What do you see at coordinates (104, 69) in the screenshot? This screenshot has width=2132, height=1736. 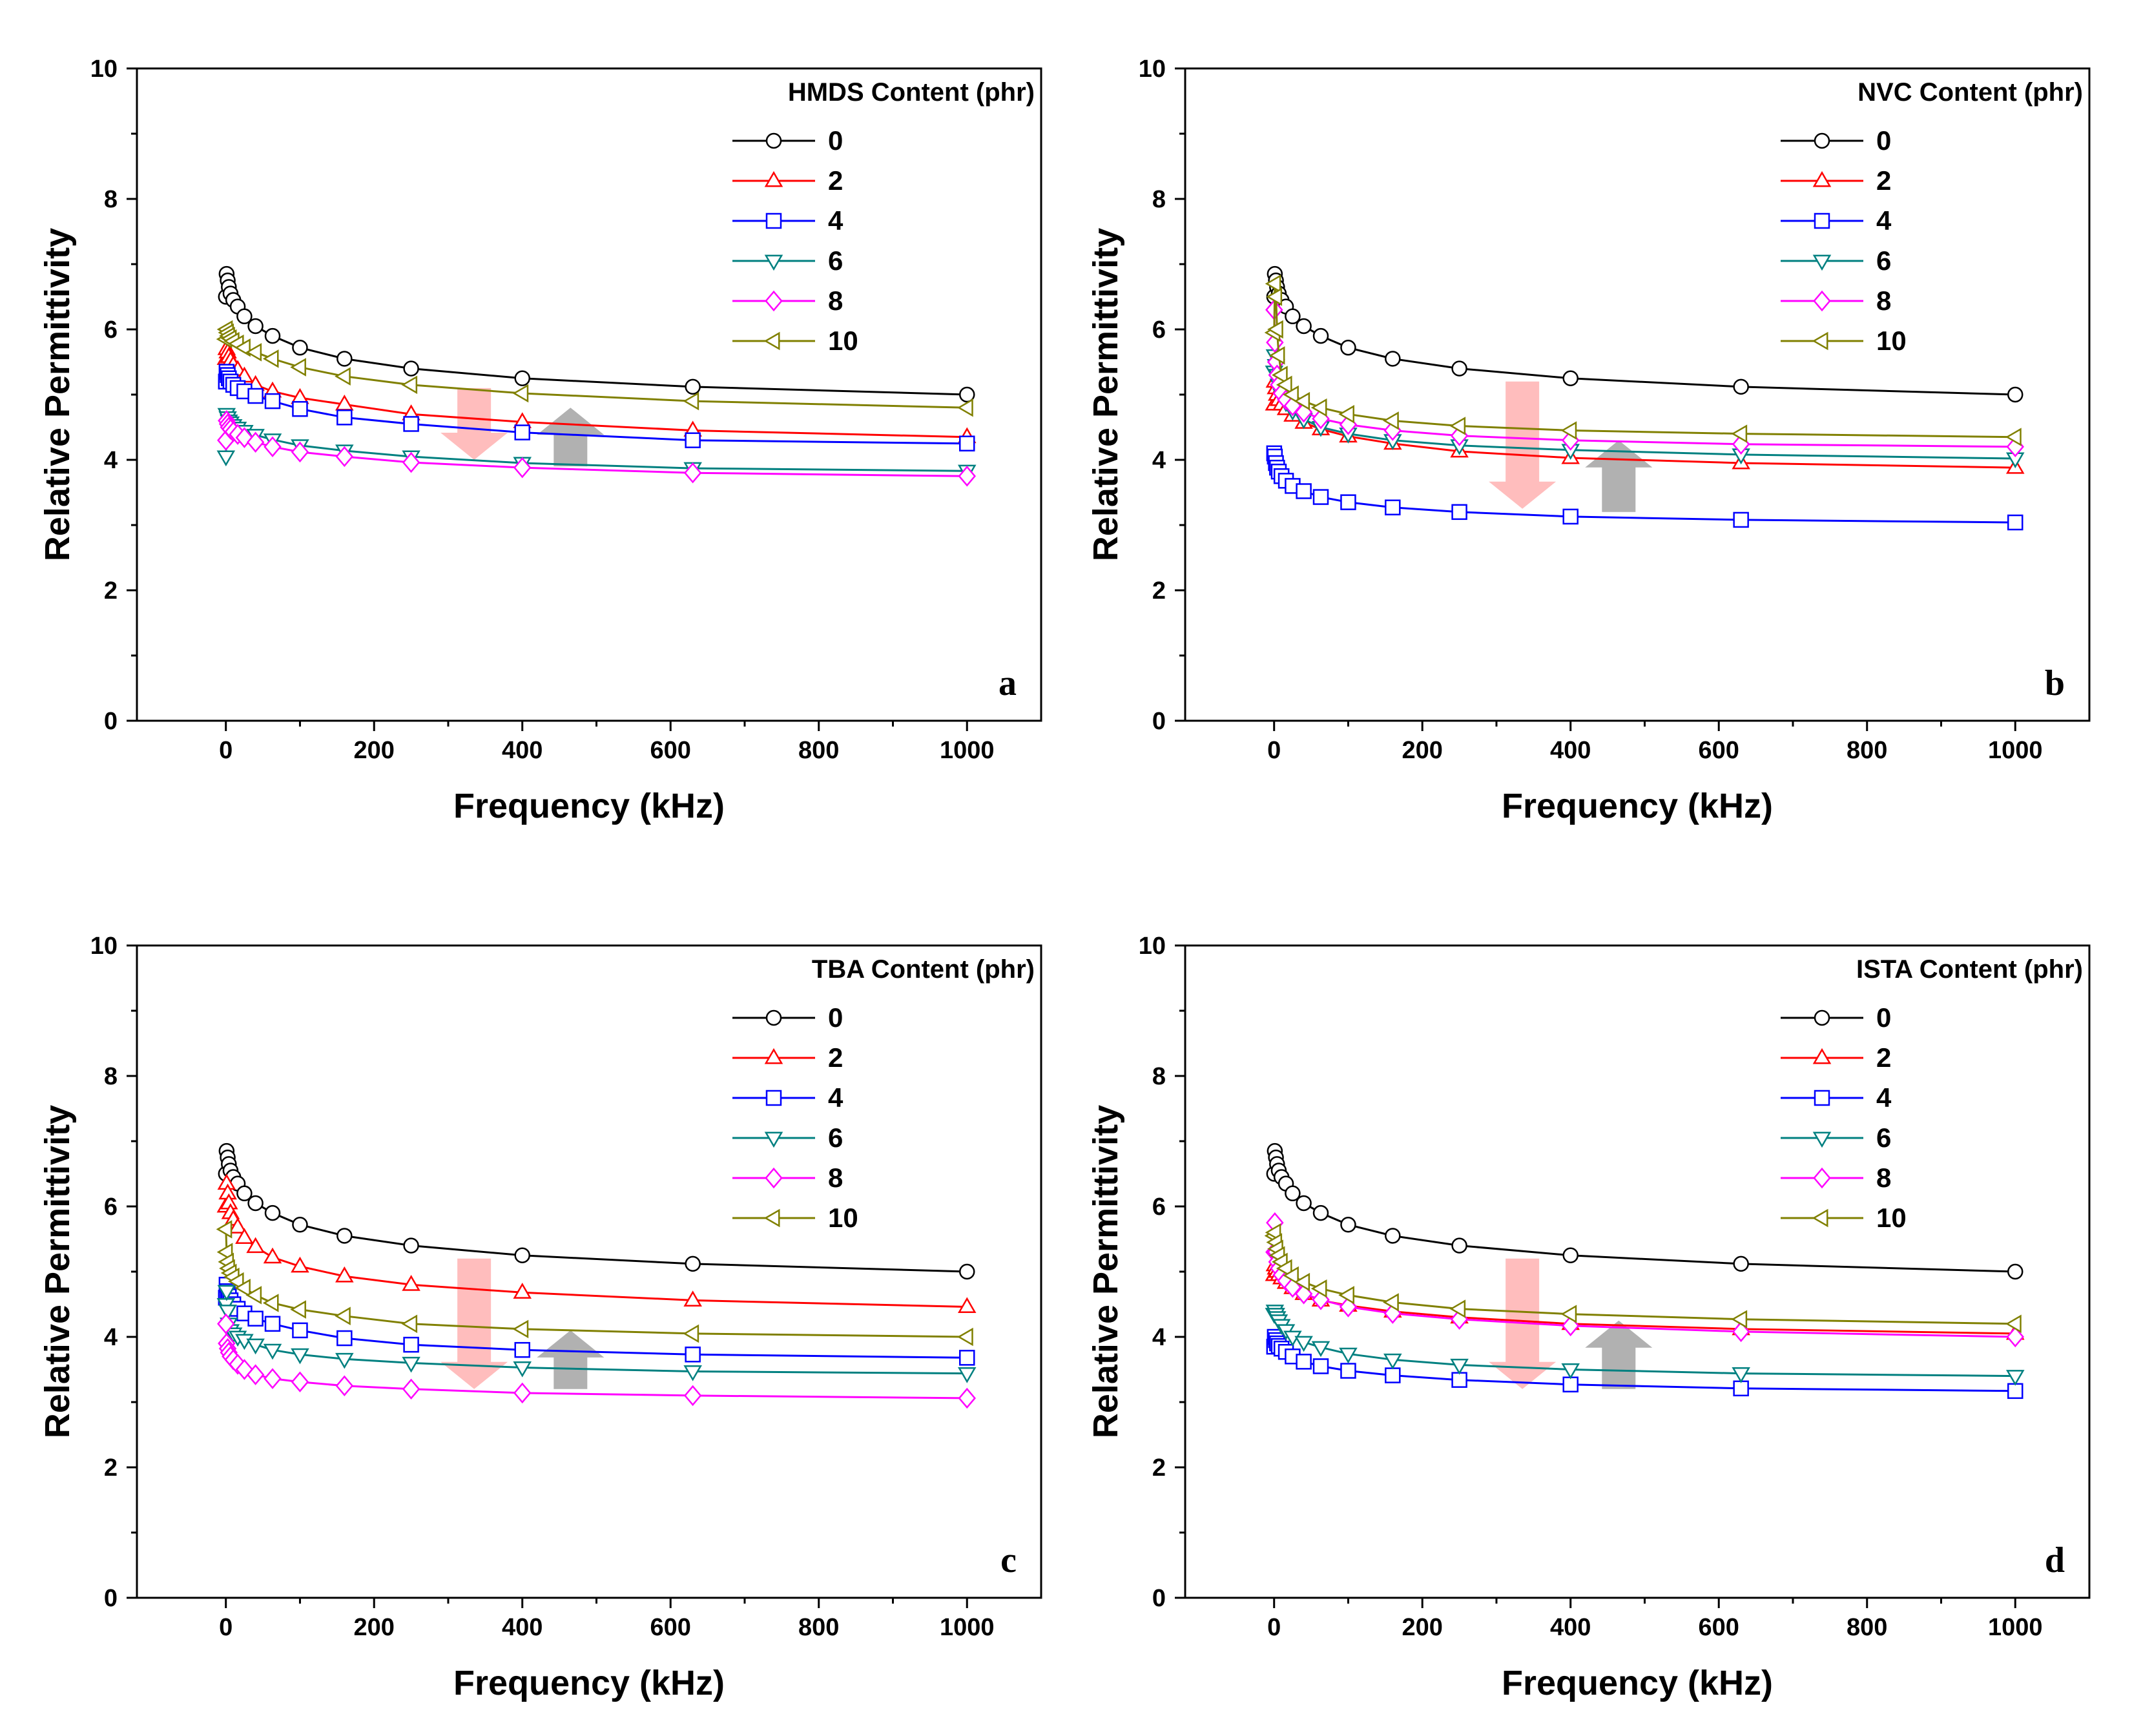 I see `y-tick-label: 10` at bounding box center [104, 69].